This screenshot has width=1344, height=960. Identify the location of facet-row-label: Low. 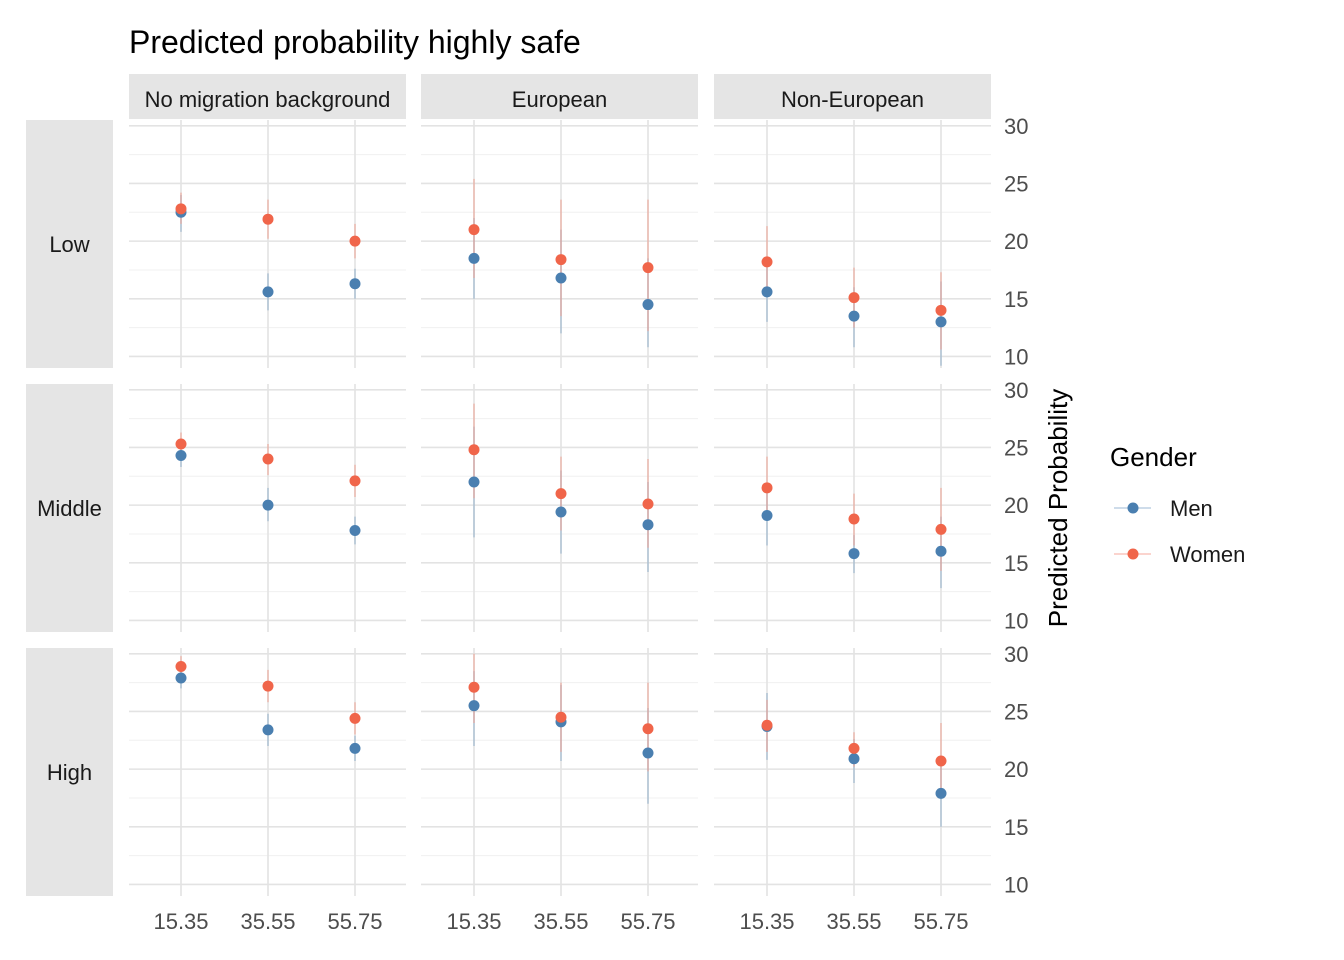
(69, 244).